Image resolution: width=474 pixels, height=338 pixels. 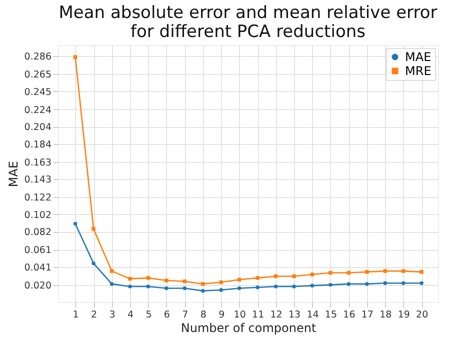 I want to click on y-tick-label: 0.102, so click(x=38, y=215).